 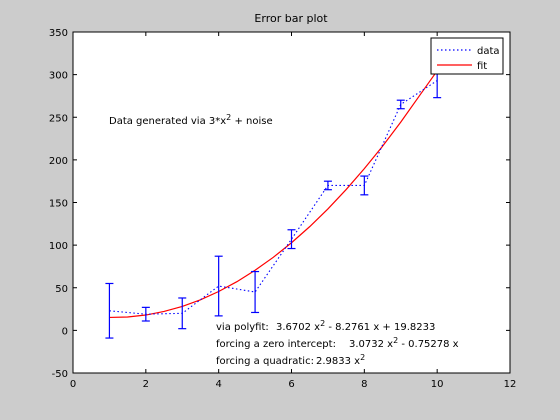 What do you see at coordinates (58, 76) in the screenshot?
I see `y-tick-label: 300` at bounding box center [58, 76].